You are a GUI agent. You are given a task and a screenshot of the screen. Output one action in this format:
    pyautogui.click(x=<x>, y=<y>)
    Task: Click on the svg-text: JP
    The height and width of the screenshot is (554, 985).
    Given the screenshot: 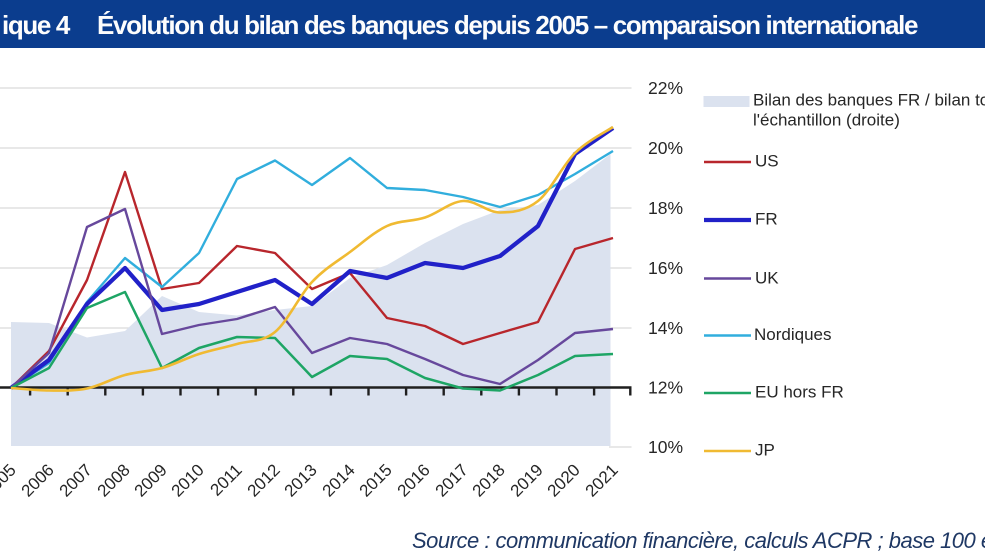 What is the action you would take?
    pyautogui.click(x=765, y=450)
    